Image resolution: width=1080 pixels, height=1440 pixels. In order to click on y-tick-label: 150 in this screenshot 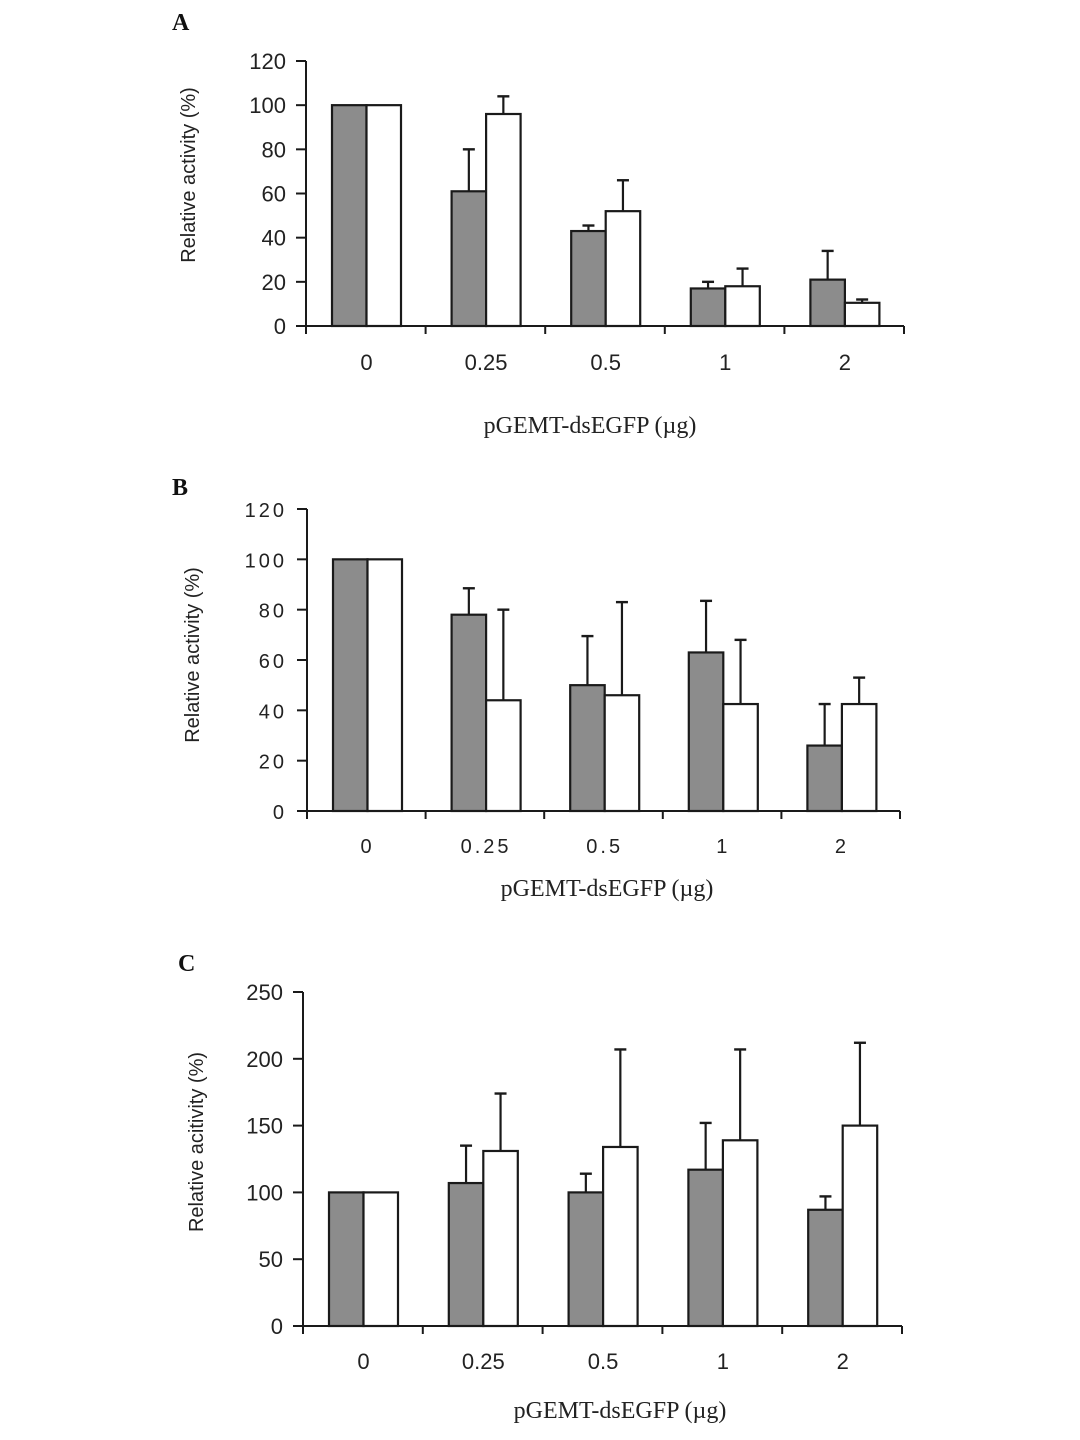, I will do `click(264, 1126)`.